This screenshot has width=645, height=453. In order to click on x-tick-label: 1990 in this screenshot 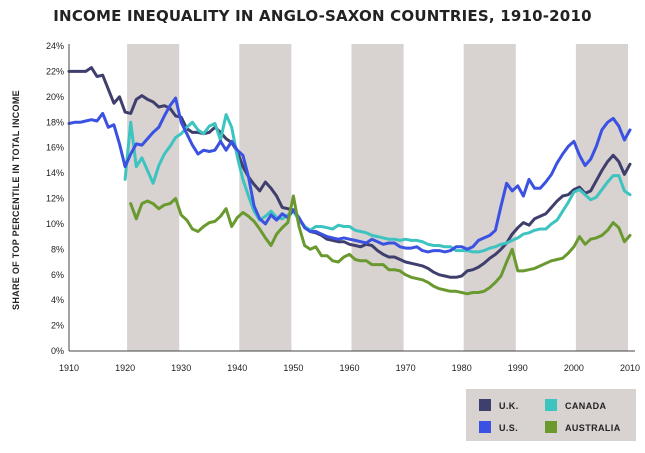, I will do `click(518, 368)`.